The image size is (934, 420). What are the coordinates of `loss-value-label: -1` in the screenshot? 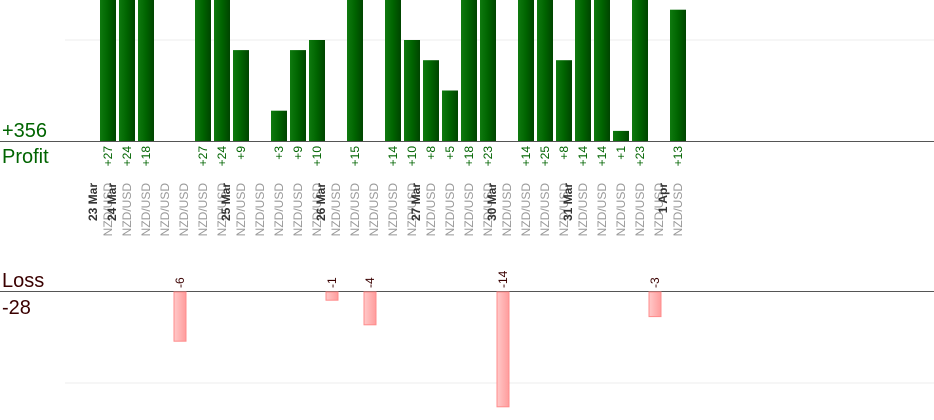 It's located at (332, 282).